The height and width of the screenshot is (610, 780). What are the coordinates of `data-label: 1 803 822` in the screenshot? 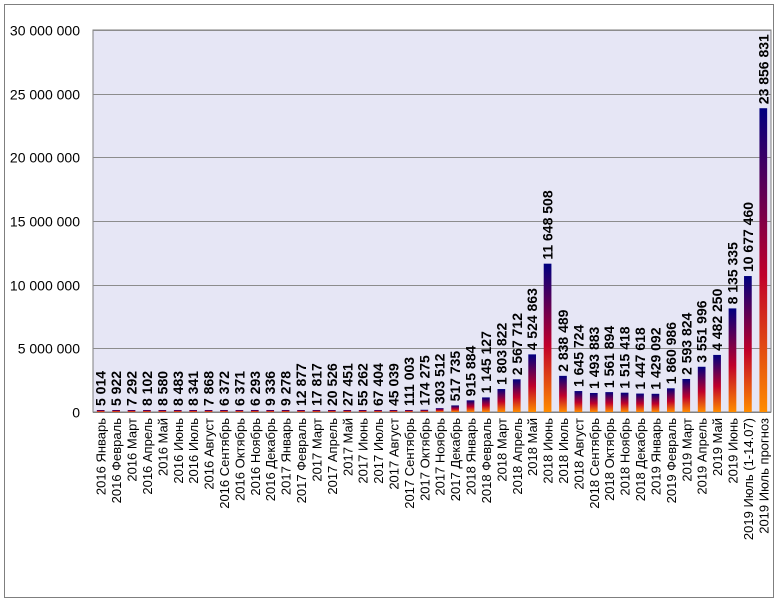 It's located at (501, 354).